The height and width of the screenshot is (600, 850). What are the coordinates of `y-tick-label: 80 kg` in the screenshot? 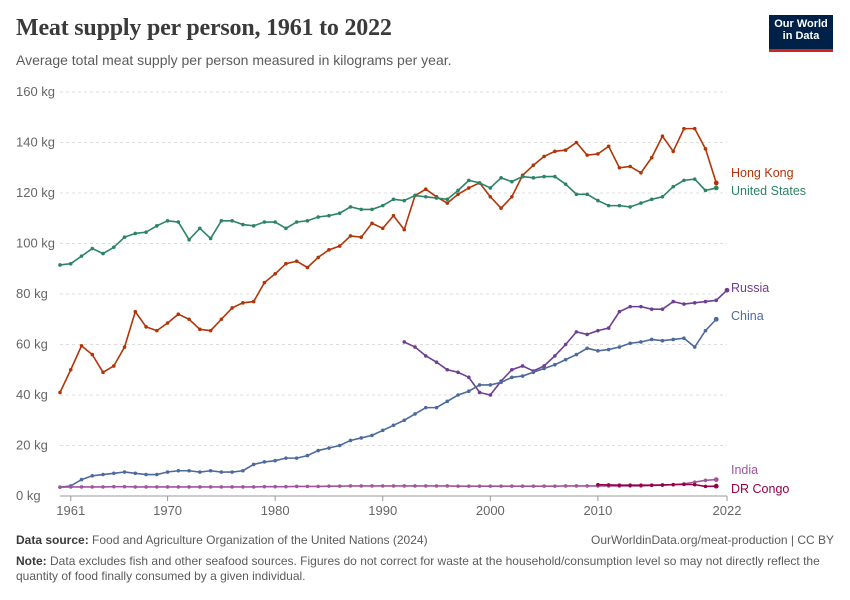 It's located at (32, 293).